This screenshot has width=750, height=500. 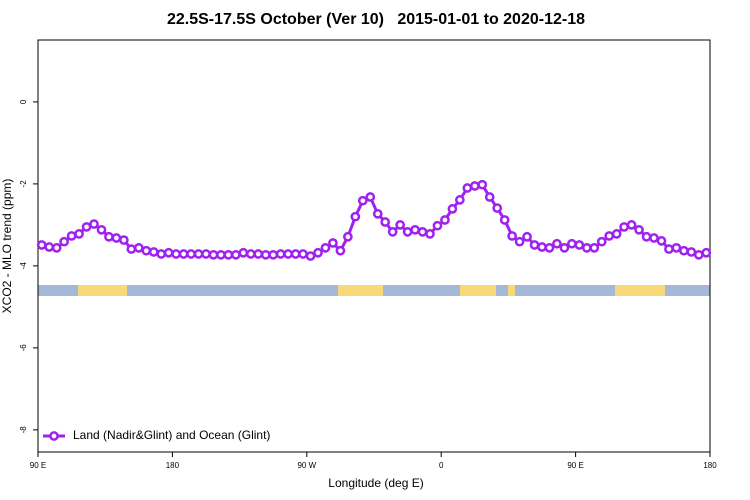 What do you see at coordinates (23, 348) in the screenshot?
I see `y-tick-label: -6` at bounding box center [23, 348].